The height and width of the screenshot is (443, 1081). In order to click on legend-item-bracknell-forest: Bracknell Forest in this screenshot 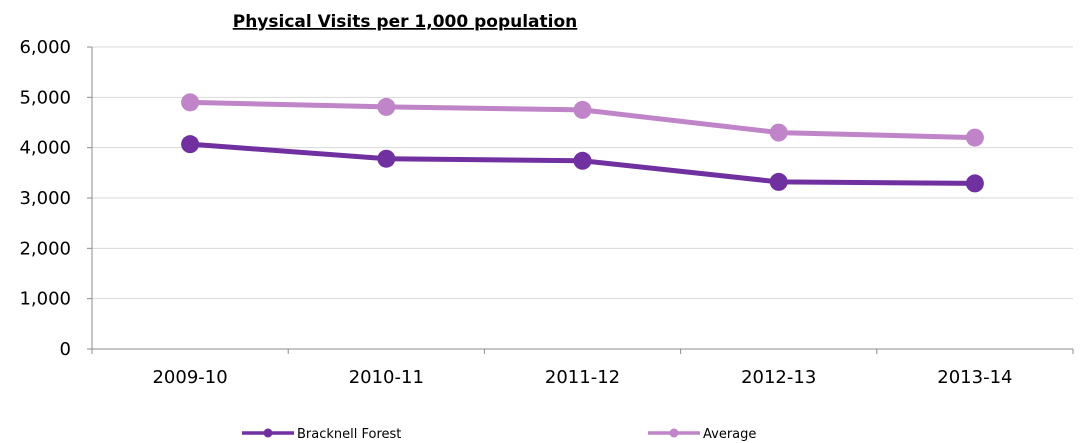, I will do `click(321, 434)`.